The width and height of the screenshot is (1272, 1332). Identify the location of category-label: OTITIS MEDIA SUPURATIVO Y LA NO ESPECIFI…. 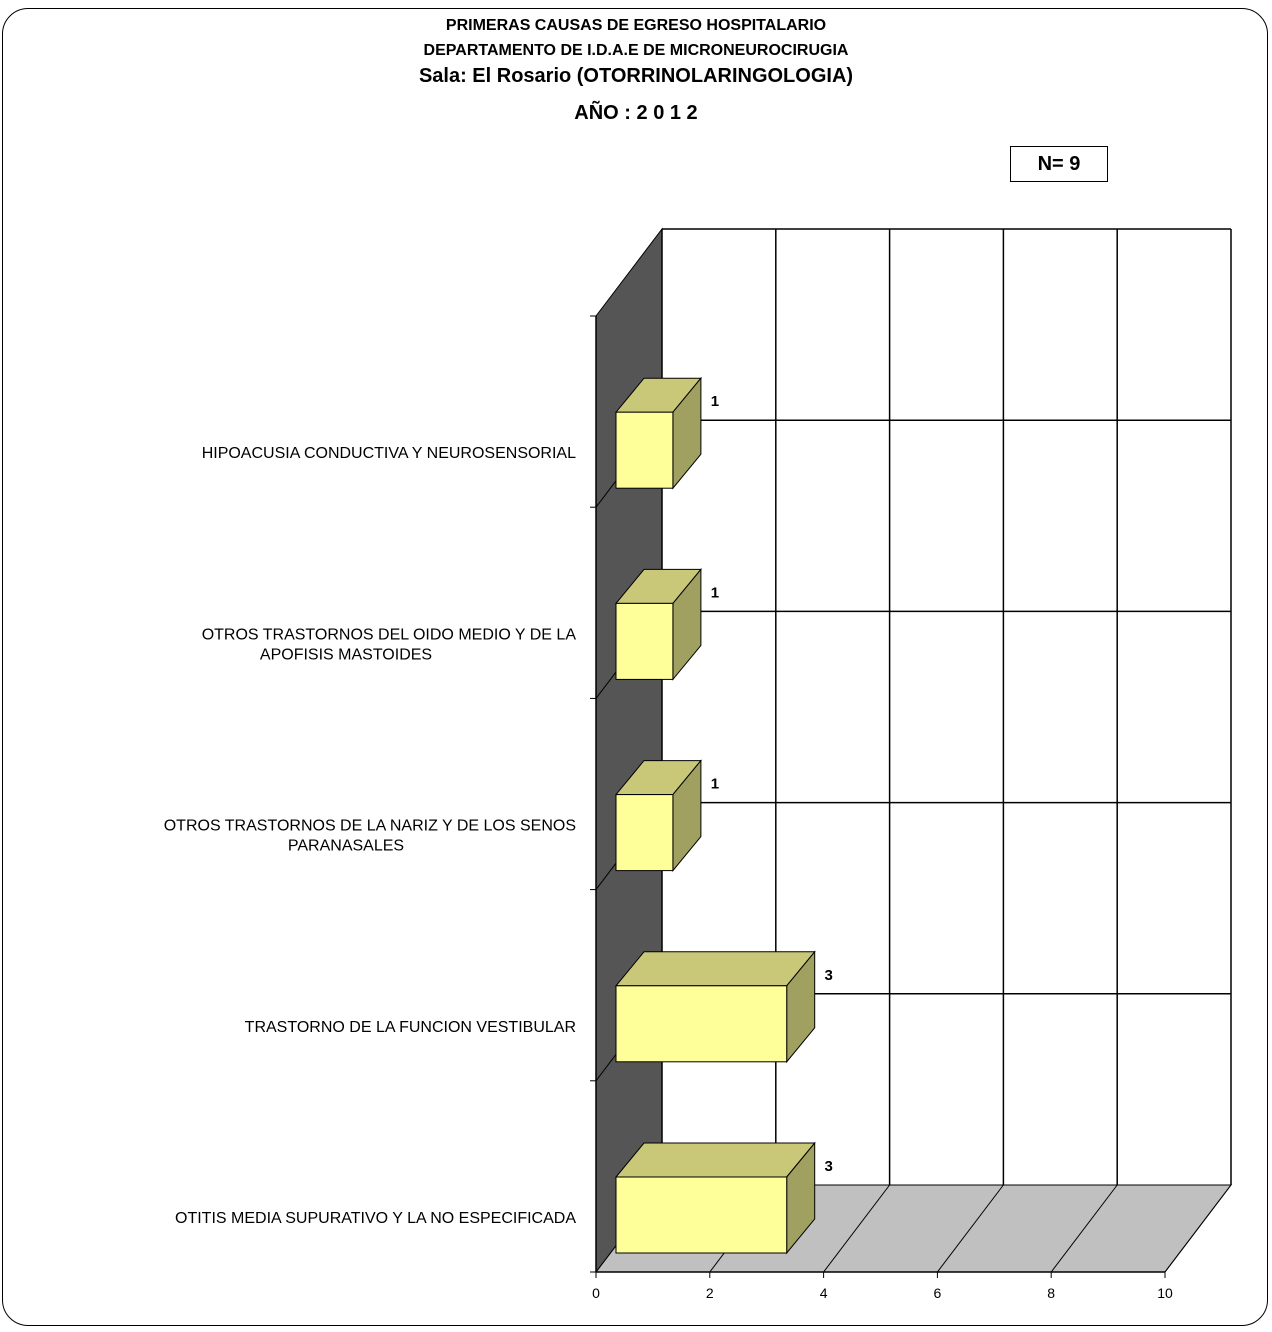
(375, 1218).